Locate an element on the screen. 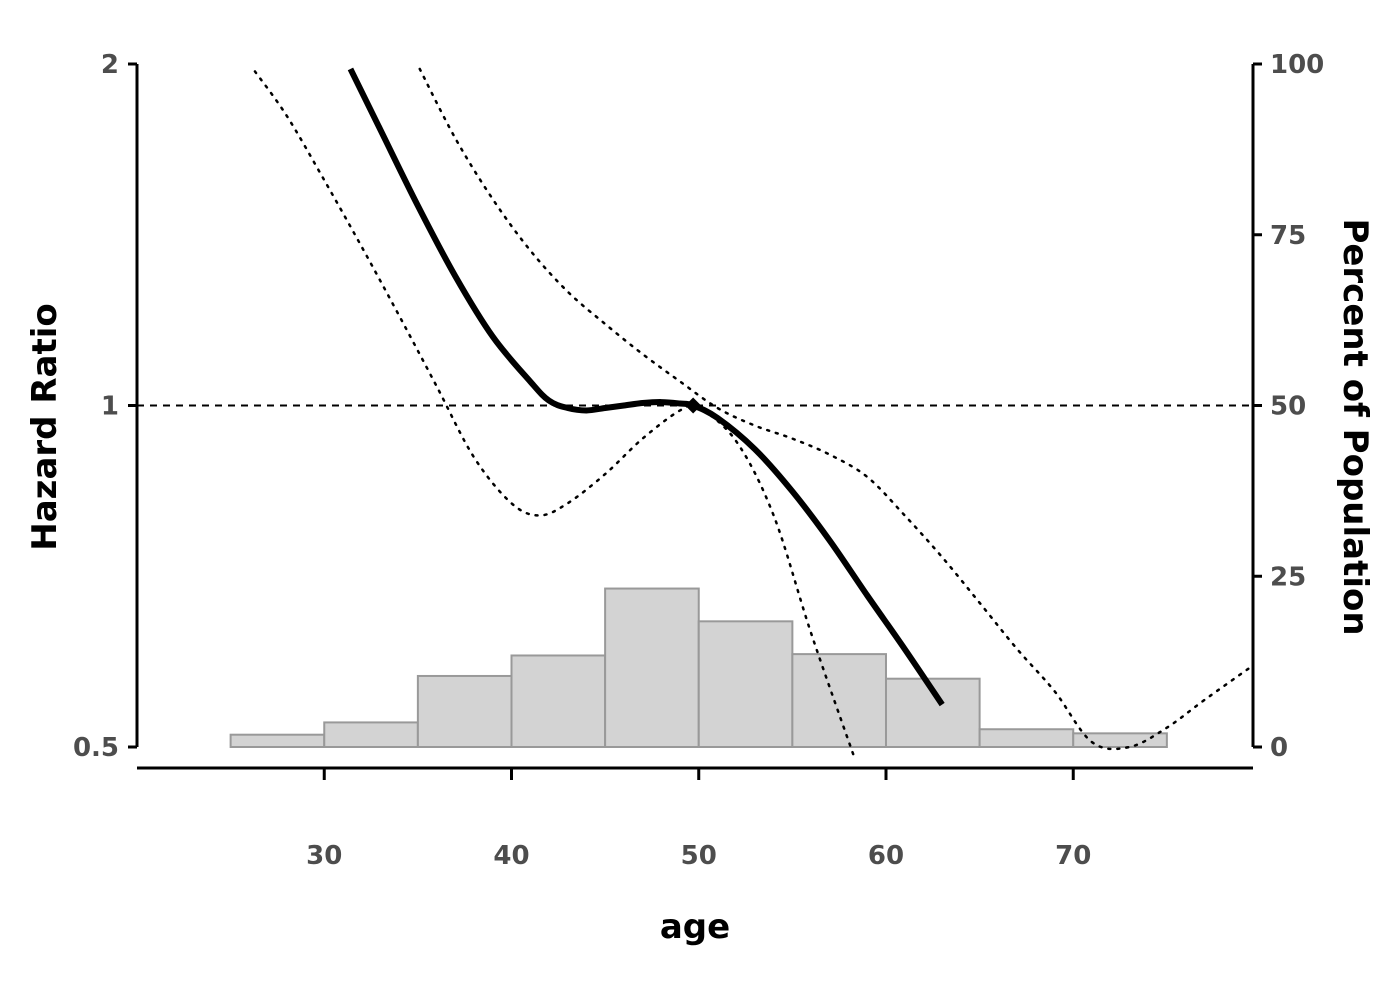 The width and height of the screenshot is (1400, 1000). x-axis-title: age is located at coordinates (695, 927).